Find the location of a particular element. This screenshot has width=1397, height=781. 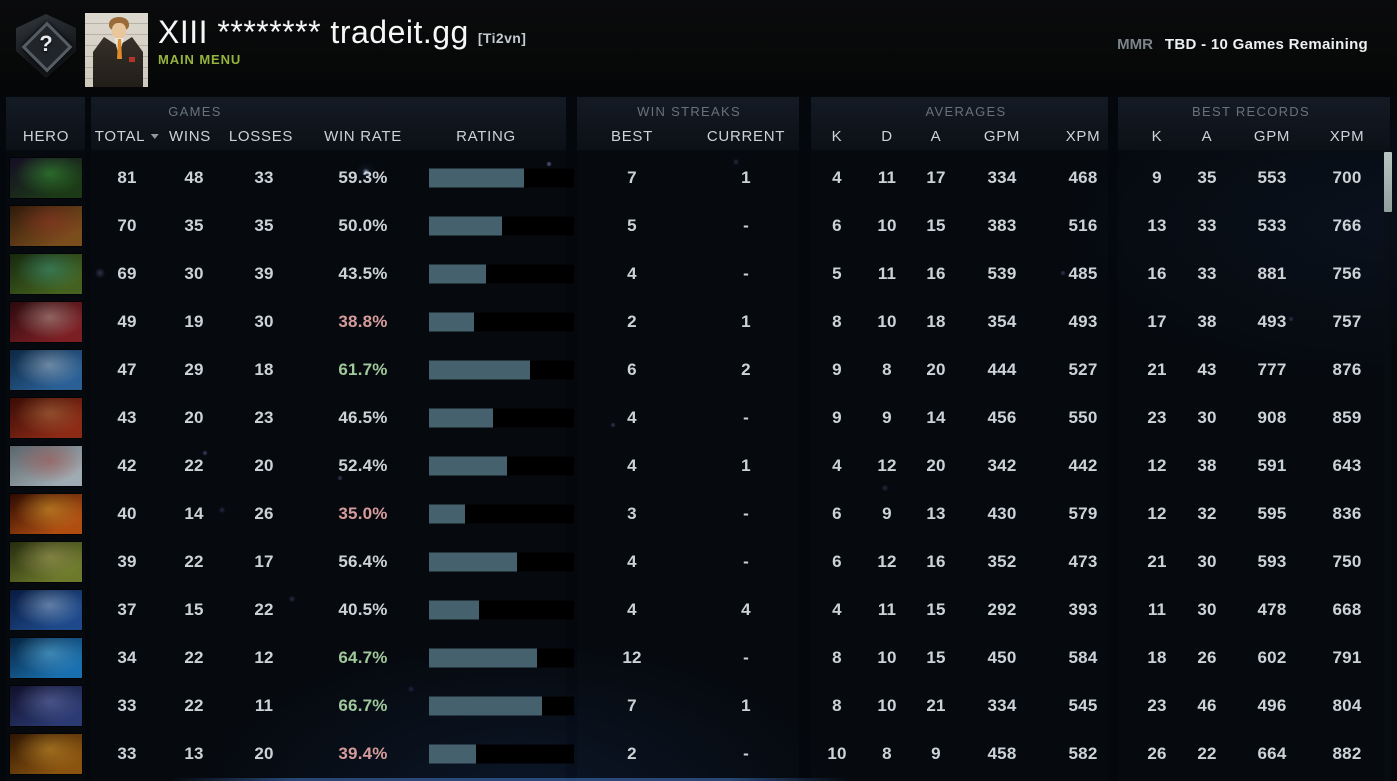

best-xpm-value: 756 is located at coordinates (1347, 273).